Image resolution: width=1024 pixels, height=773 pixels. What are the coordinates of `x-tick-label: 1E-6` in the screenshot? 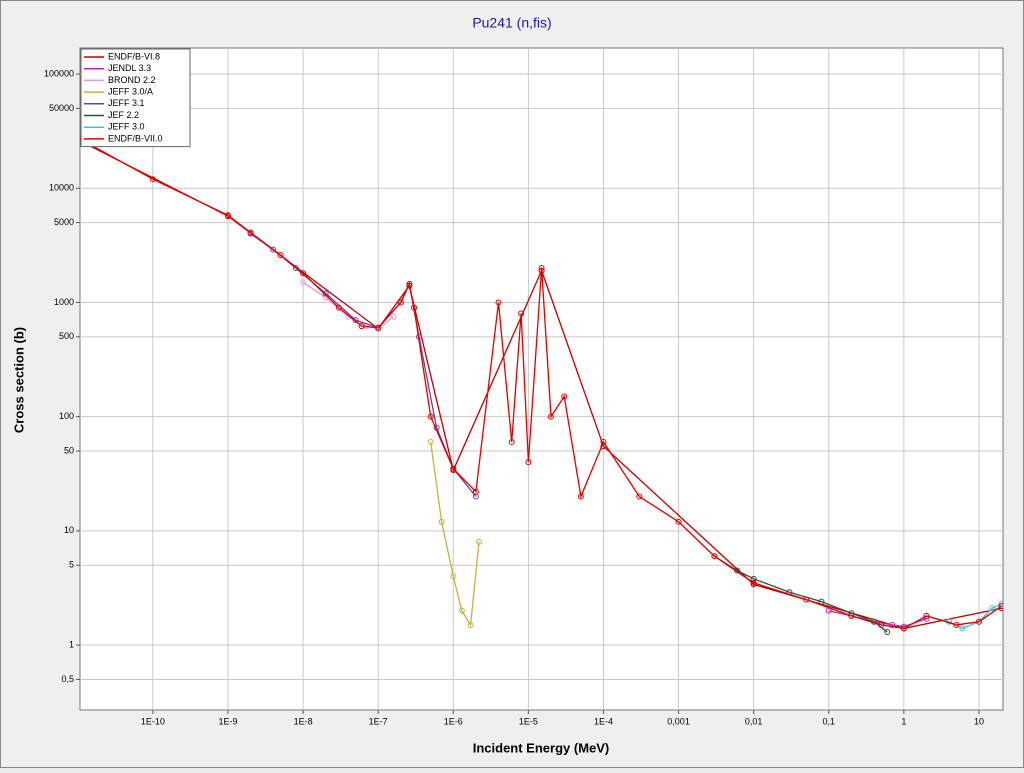 It's located at (453, 721).